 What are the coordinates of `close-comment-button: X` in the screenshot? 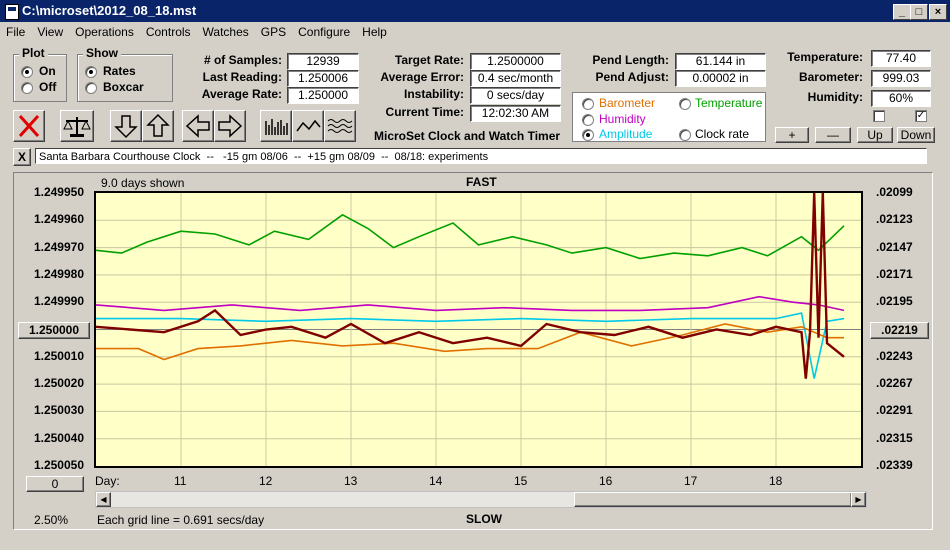 It's located at (22, 157).